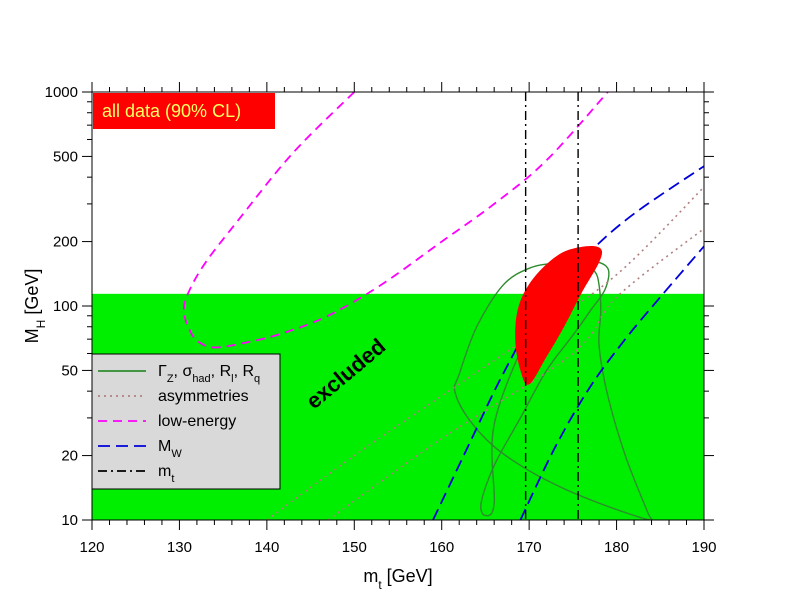 The width and height of the screenshot is (792, 612). What do you see at coordinates (209, 374) in the screenshot?
I see `legend-label-gamma: ΓZ, σhad, Rl, Rq` at bounding box center [209, 374].